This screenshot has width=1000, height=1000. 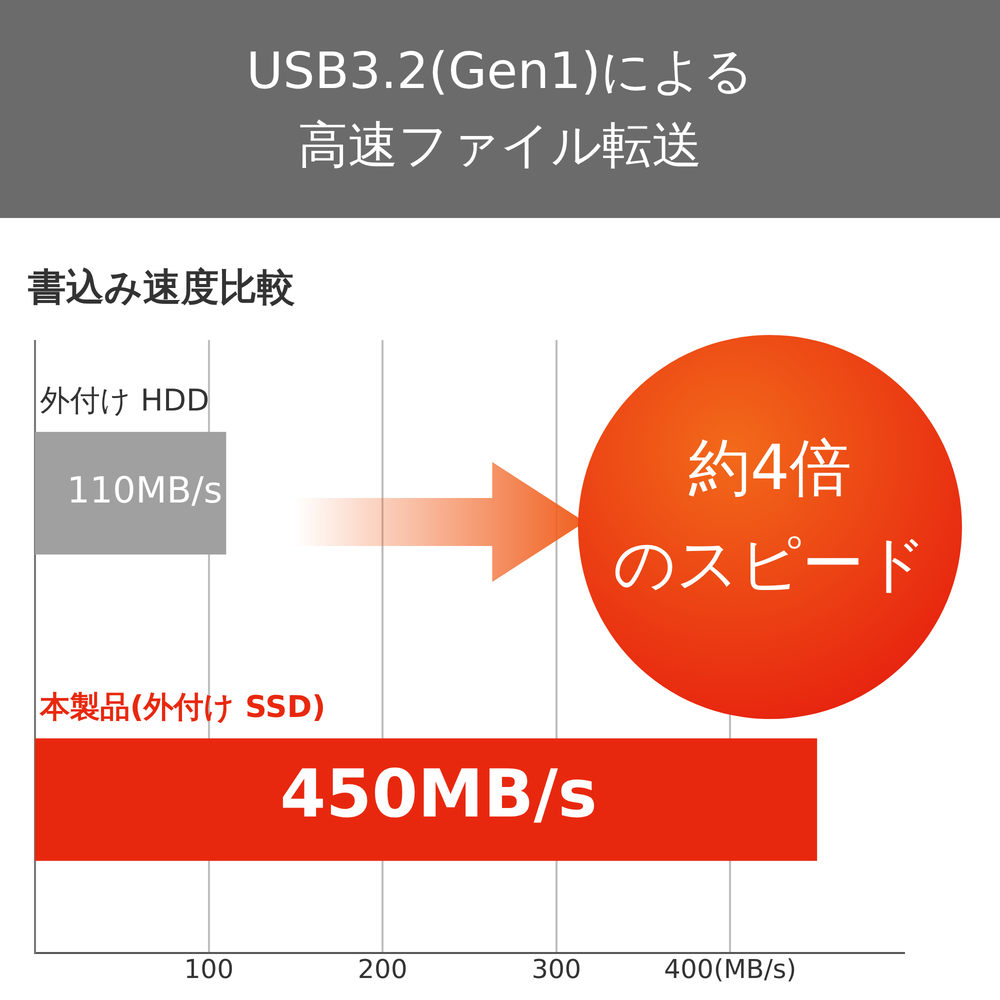 What do you see at coordinates (125, 401) in the screenshot?
I see `y-tick-label: 外付け HDD` at bounding box center [125, 401].